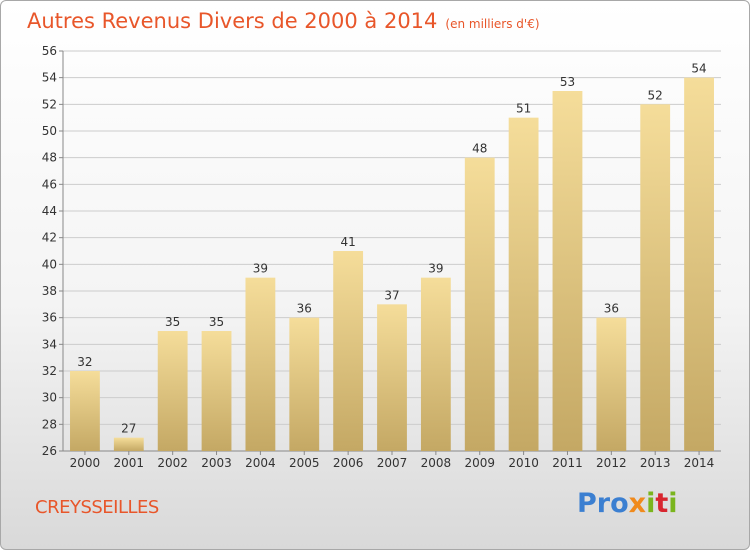  I want to click on x-tick-label: 2011, so click(567, 463).